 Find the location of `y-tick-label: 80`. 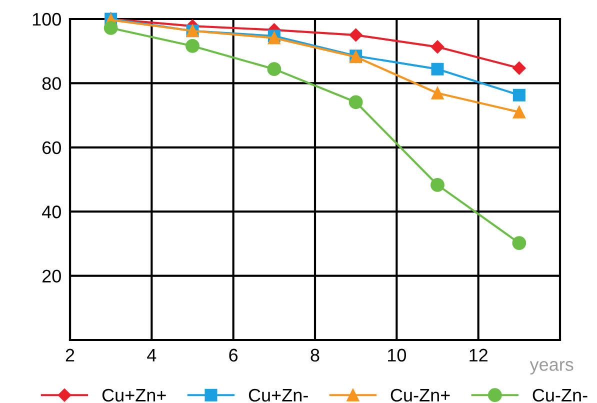

y-tick-label: 80 is located at coordinates (51, 83).